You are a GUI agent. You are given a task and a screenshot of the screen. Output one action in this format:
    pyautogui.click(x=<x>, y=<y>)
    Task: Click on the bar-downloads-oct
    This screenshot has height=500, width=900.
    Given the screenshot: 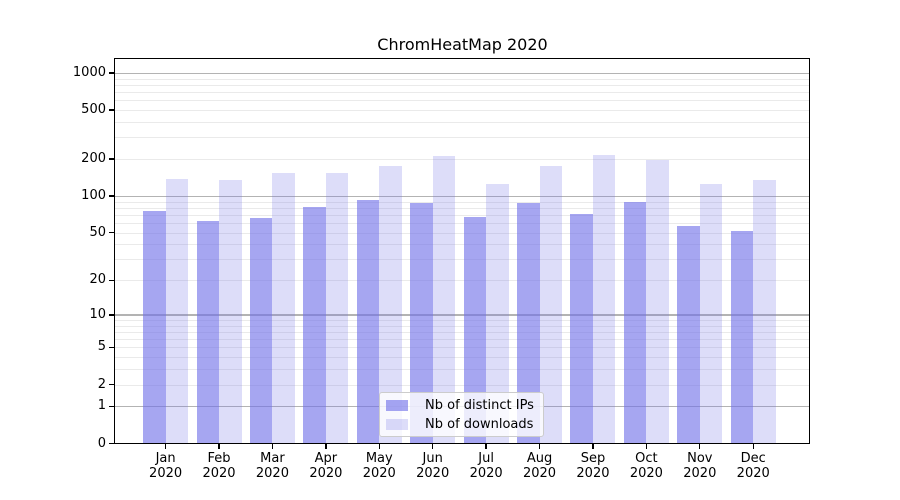 What is the action you would take?
    pyautogui.click(x=657, y=302)
    